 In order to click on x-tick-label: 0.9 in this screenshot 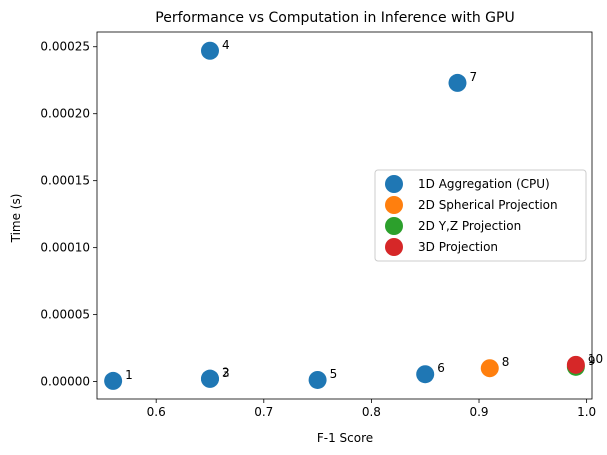, I will do `click(478, 412)`.